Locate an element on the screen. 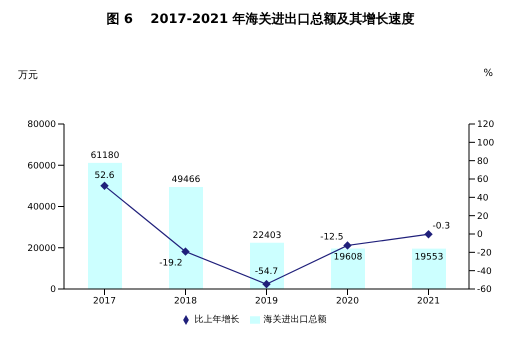  y-axis-title: 万元 is located at coordinates (28, 75).